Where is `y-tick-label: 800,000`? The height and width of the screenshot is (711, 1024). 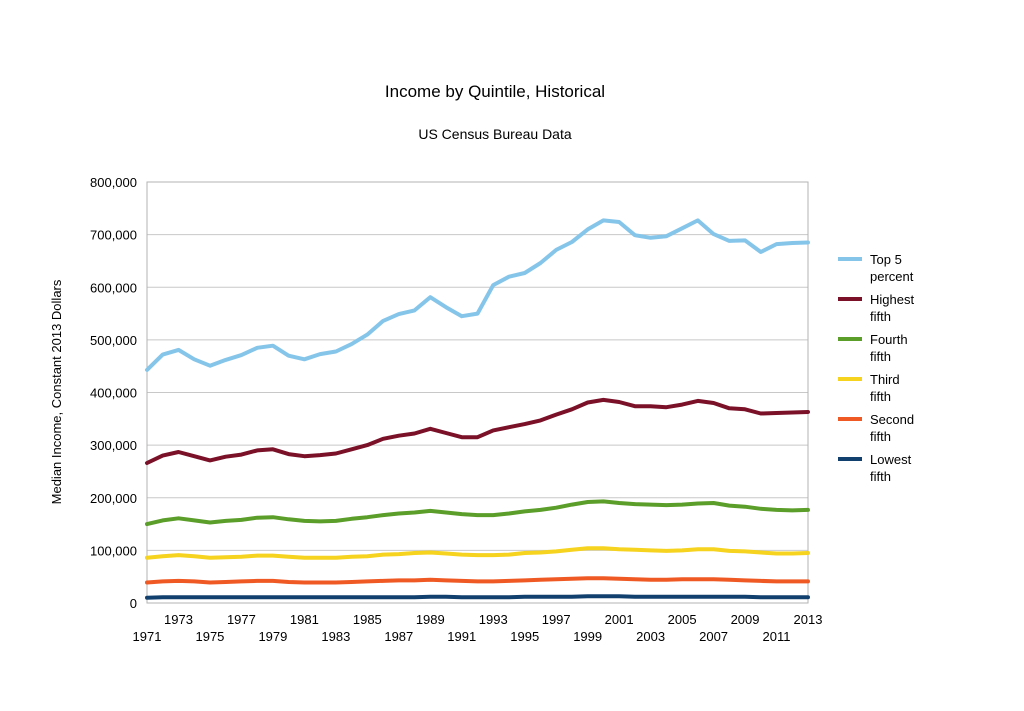 y-tick-label: 800,000 is located at coordinates (113, 182).